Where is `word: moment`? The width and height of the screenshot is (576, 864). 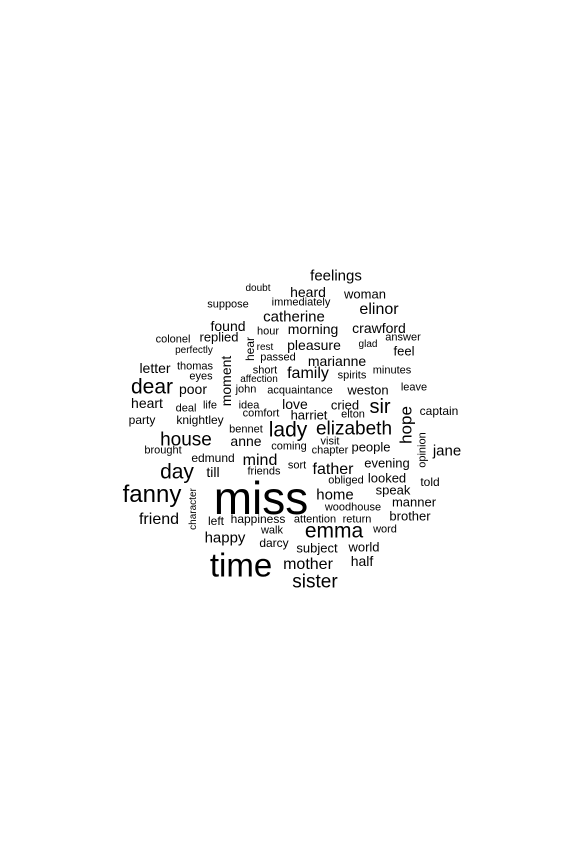 word: moment is located at coordinates (226, 381).